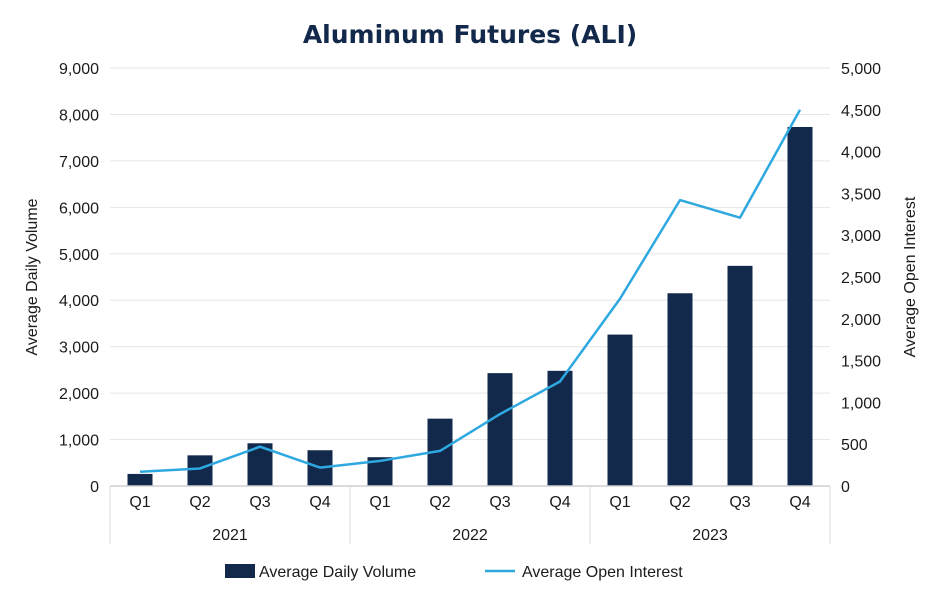 The width and height of the screenshot is (940, 600). I want to click on left-tick-label: 0, so click(94, 487).